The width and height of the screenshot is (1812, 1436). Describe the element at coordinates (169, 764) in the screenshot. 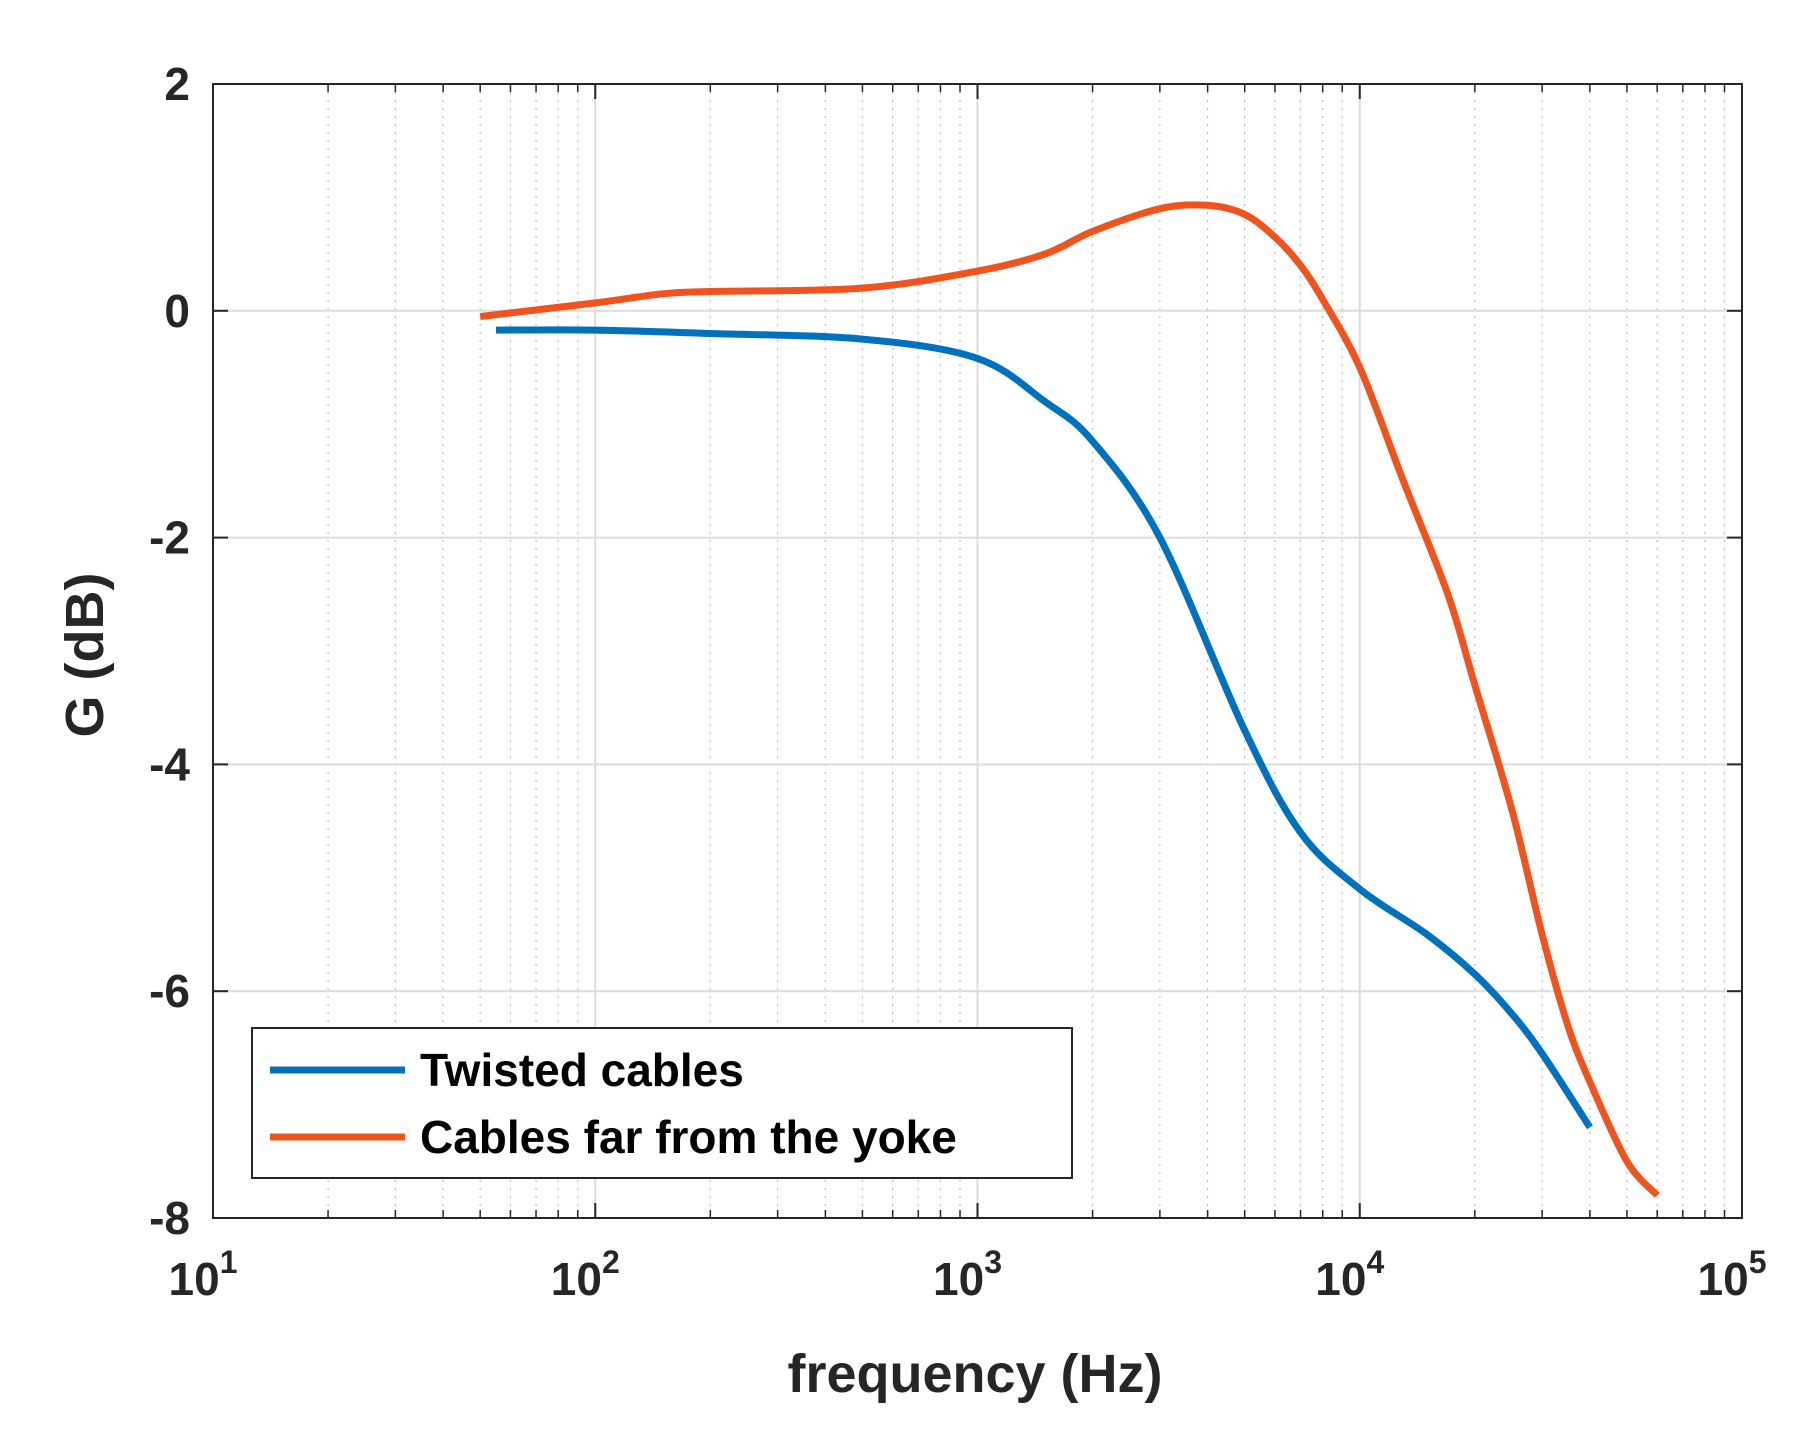

I see `y-tick-label: -4` at that location.